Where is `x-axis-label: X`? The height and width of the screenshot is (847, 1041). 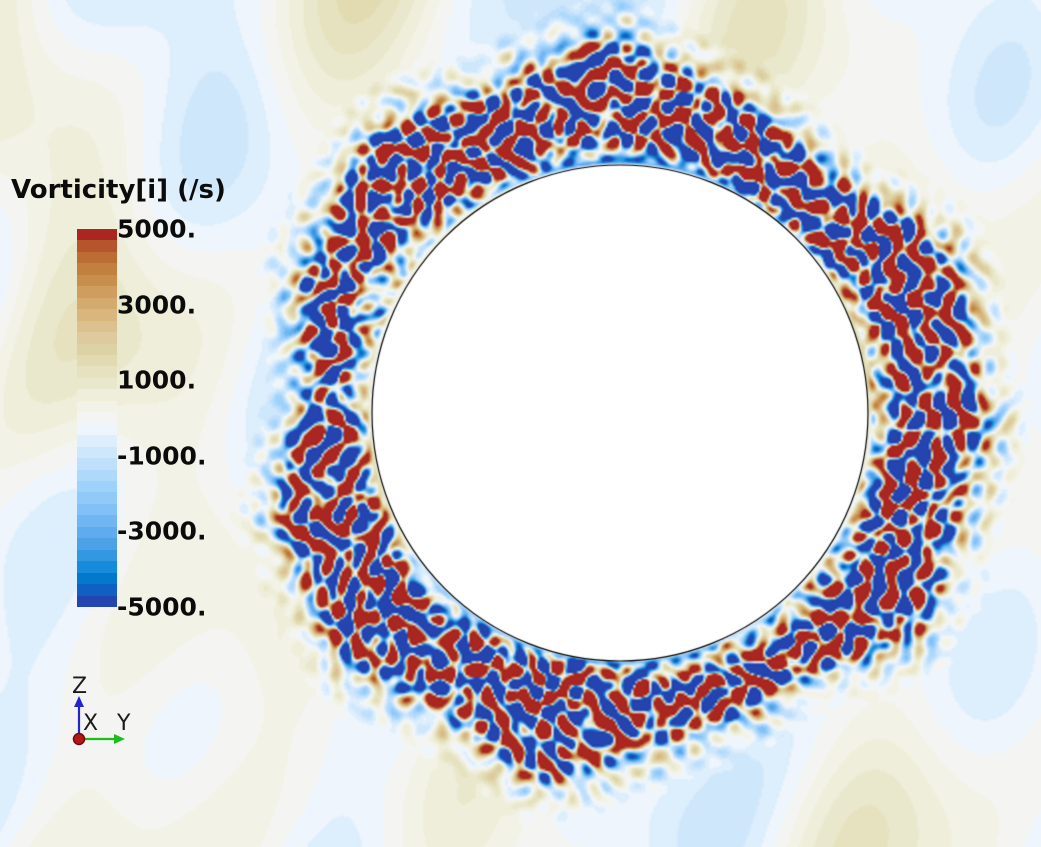
x-axis-label: X is located at coordinates (90, 723).